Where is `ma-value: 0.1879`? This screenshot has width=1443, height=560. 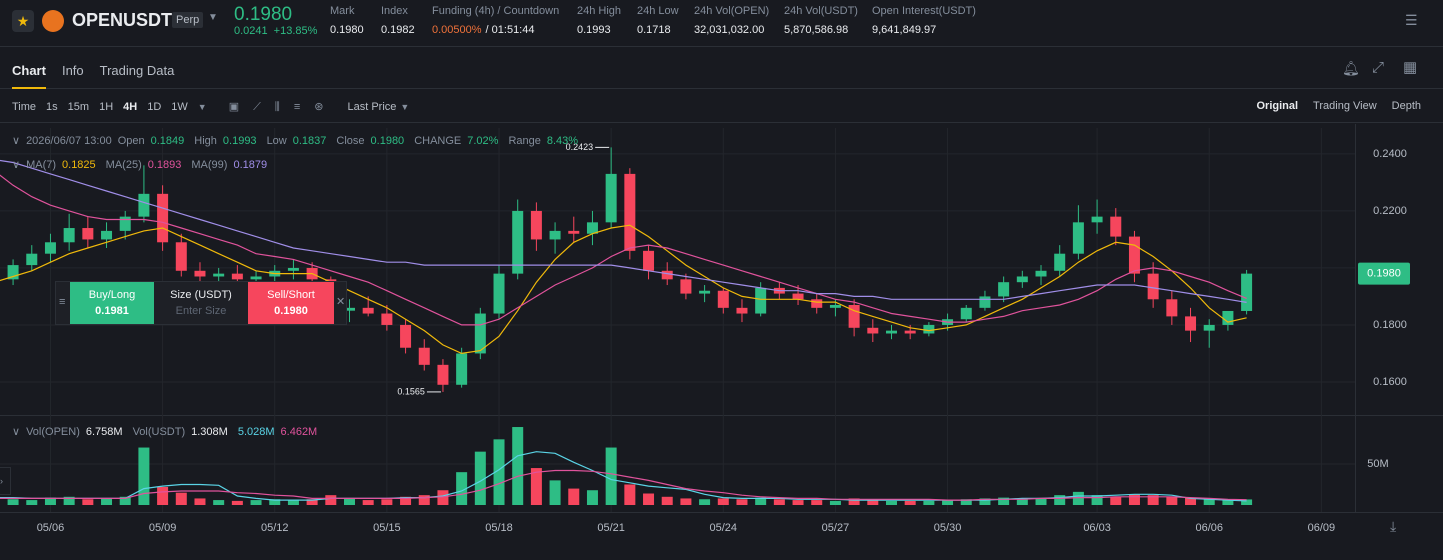 ma-value: 0.1879 is located at coordinates (250, 164).